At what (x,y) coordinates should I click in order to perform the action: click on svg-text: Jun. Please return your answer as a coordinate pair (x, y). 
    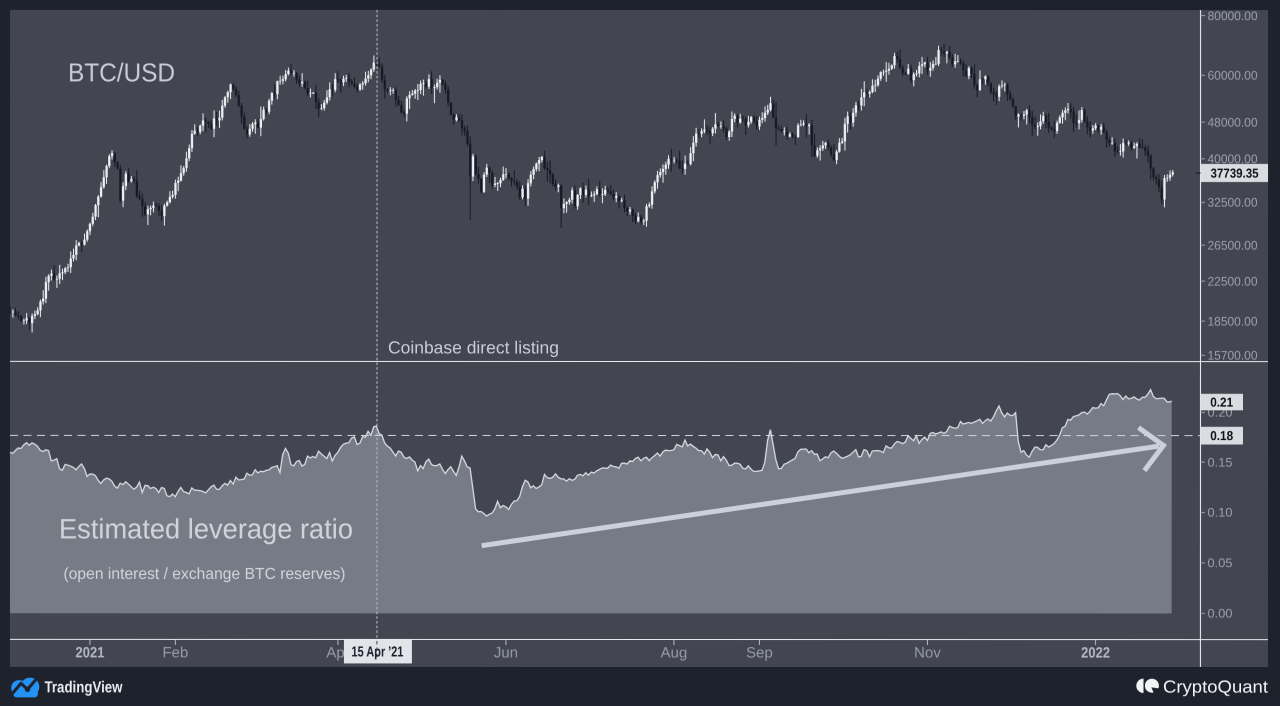
    Looking at the image, I should click on (506, 652).